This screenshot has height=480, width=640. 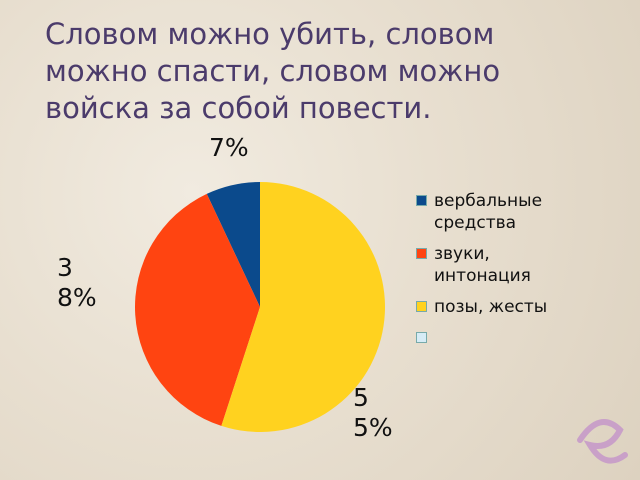 I want to click on legend-label: вербальные средства, so click(x=488, y=212).